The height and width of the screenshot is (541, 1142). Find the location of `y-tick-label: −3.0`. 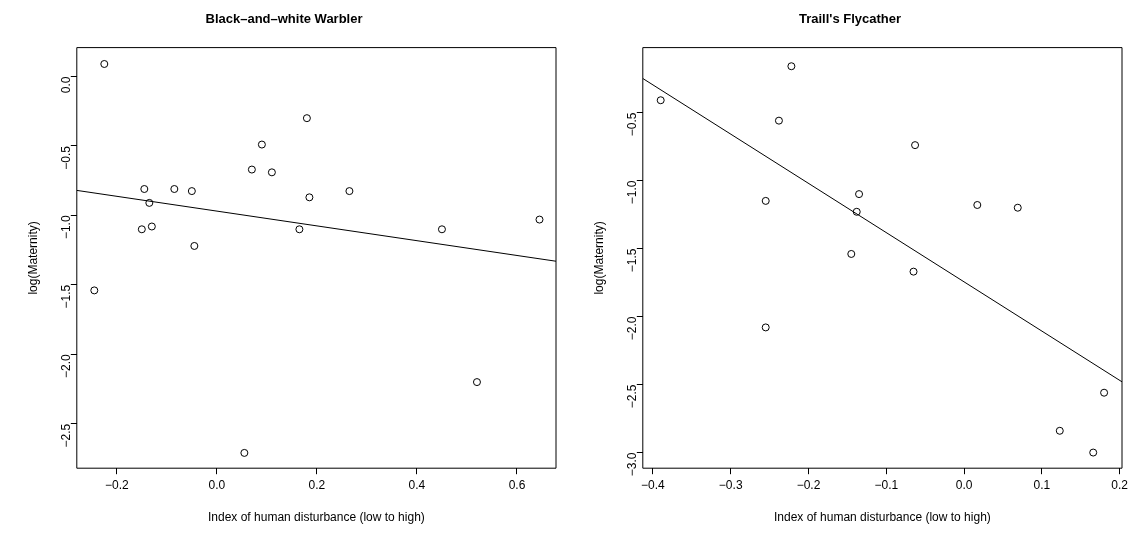

y-tick-label: −3.0 is located at coordinates (632, 464).